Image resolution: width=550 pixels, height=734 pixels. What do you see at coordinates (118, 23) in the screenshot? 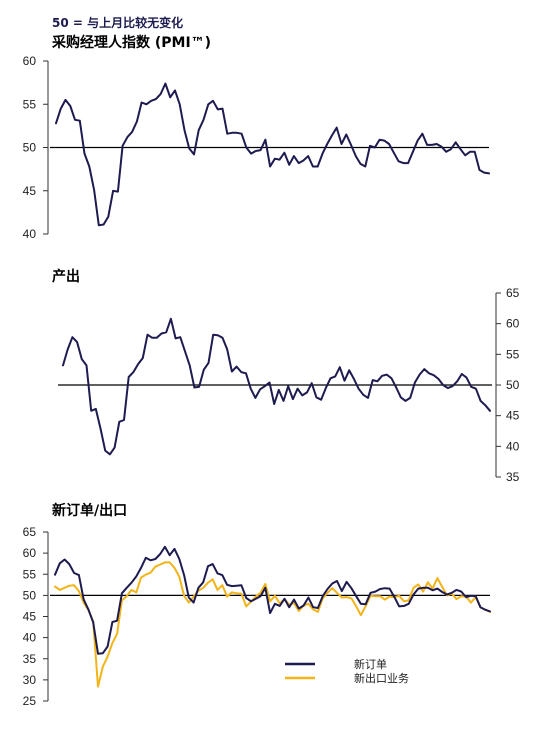
I see `zero-change-note: 50 = 与上月比较无变化` at bounding box center [118, 23].